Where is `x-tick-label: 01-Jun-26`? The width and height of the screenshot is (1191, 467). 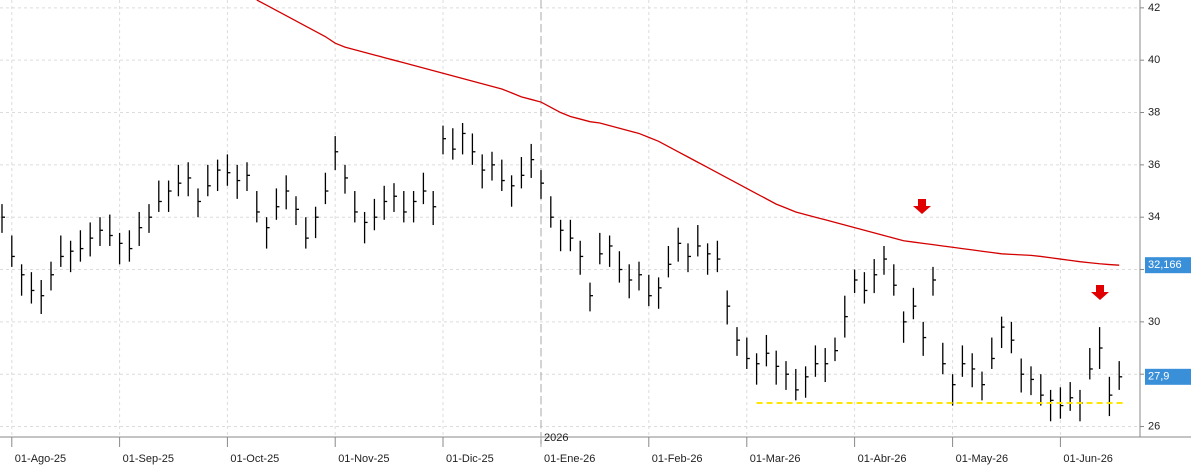 x-tick-label: 01-Jun-26 is located at coordinates (1088, 459).